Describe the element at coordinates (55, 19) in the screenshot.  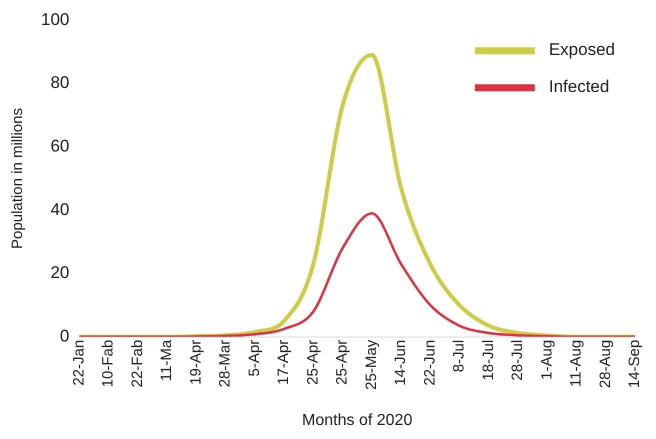
I see `y-tick-label: 100` at that location.